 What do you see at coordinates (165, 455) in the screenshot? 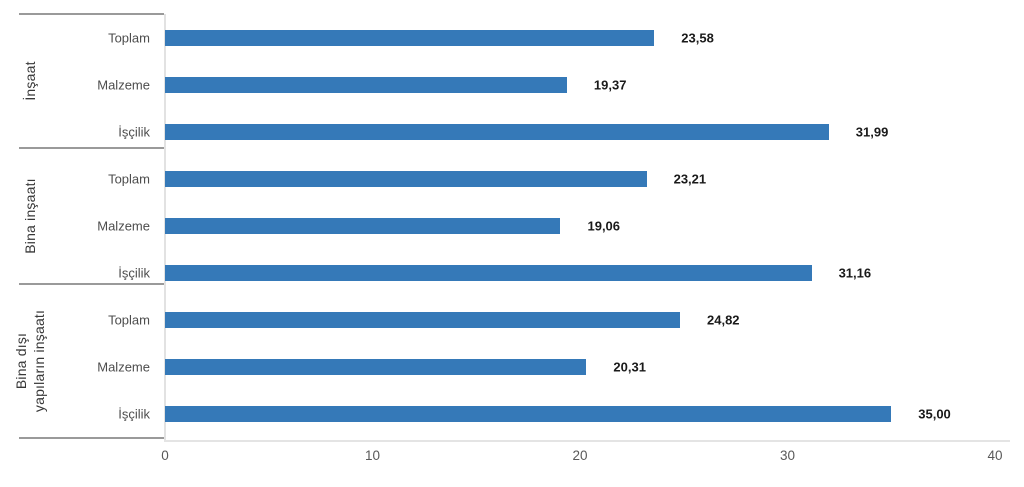
I see `x-axis-tick-label: 0` at bounding box center [165, 455].